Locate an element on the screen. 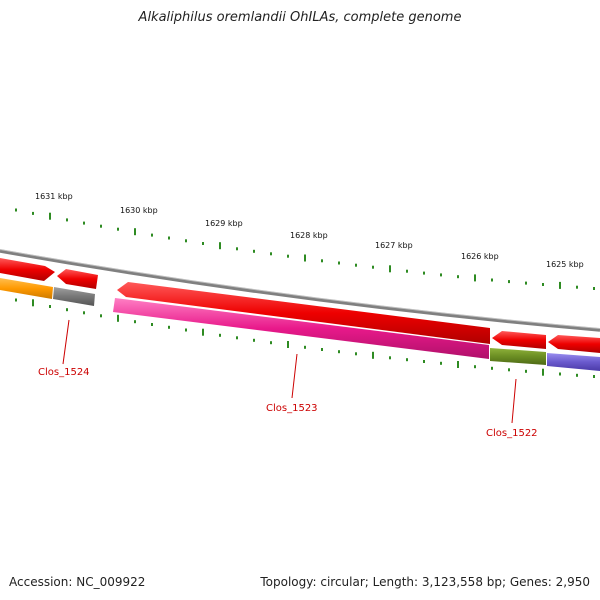 The height and width of the screenshot is (600, 600). accession-text: Accession: NC_009922 is located at coordinates (77, 582).